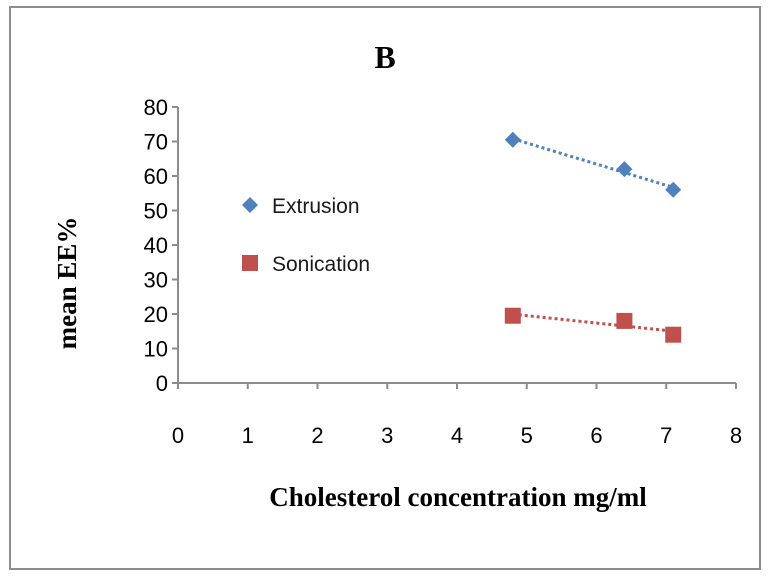 This screenshot has width=768, height=576. Describe the element at coordinates (156, 280) in the screenshot. I see `y-tick-label: 30` at that location.